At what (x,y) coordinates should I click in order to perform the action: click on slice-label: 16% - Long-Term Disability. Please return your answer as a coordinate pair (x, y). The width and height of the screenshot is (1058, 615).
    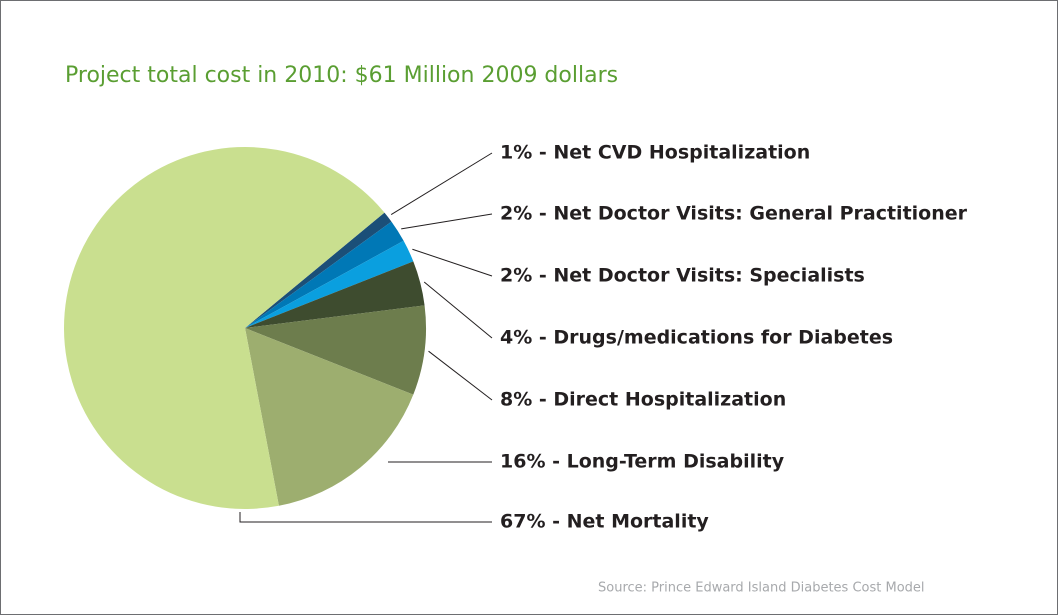
    Looking at the image, I should click on (642, 462).